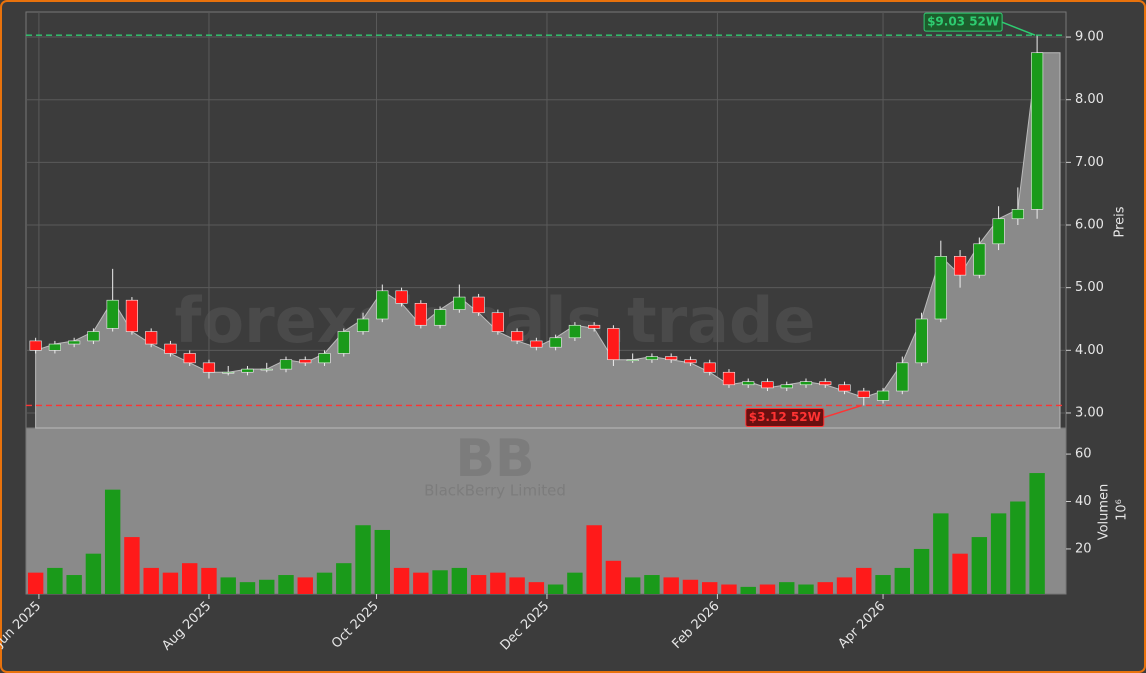 This screenshot has width=1146, height=673. What do you see at coordinates (1089, 350) in the screenshot?
I see `y-tick-label: 4.00` at bounding box center [1089, 350].